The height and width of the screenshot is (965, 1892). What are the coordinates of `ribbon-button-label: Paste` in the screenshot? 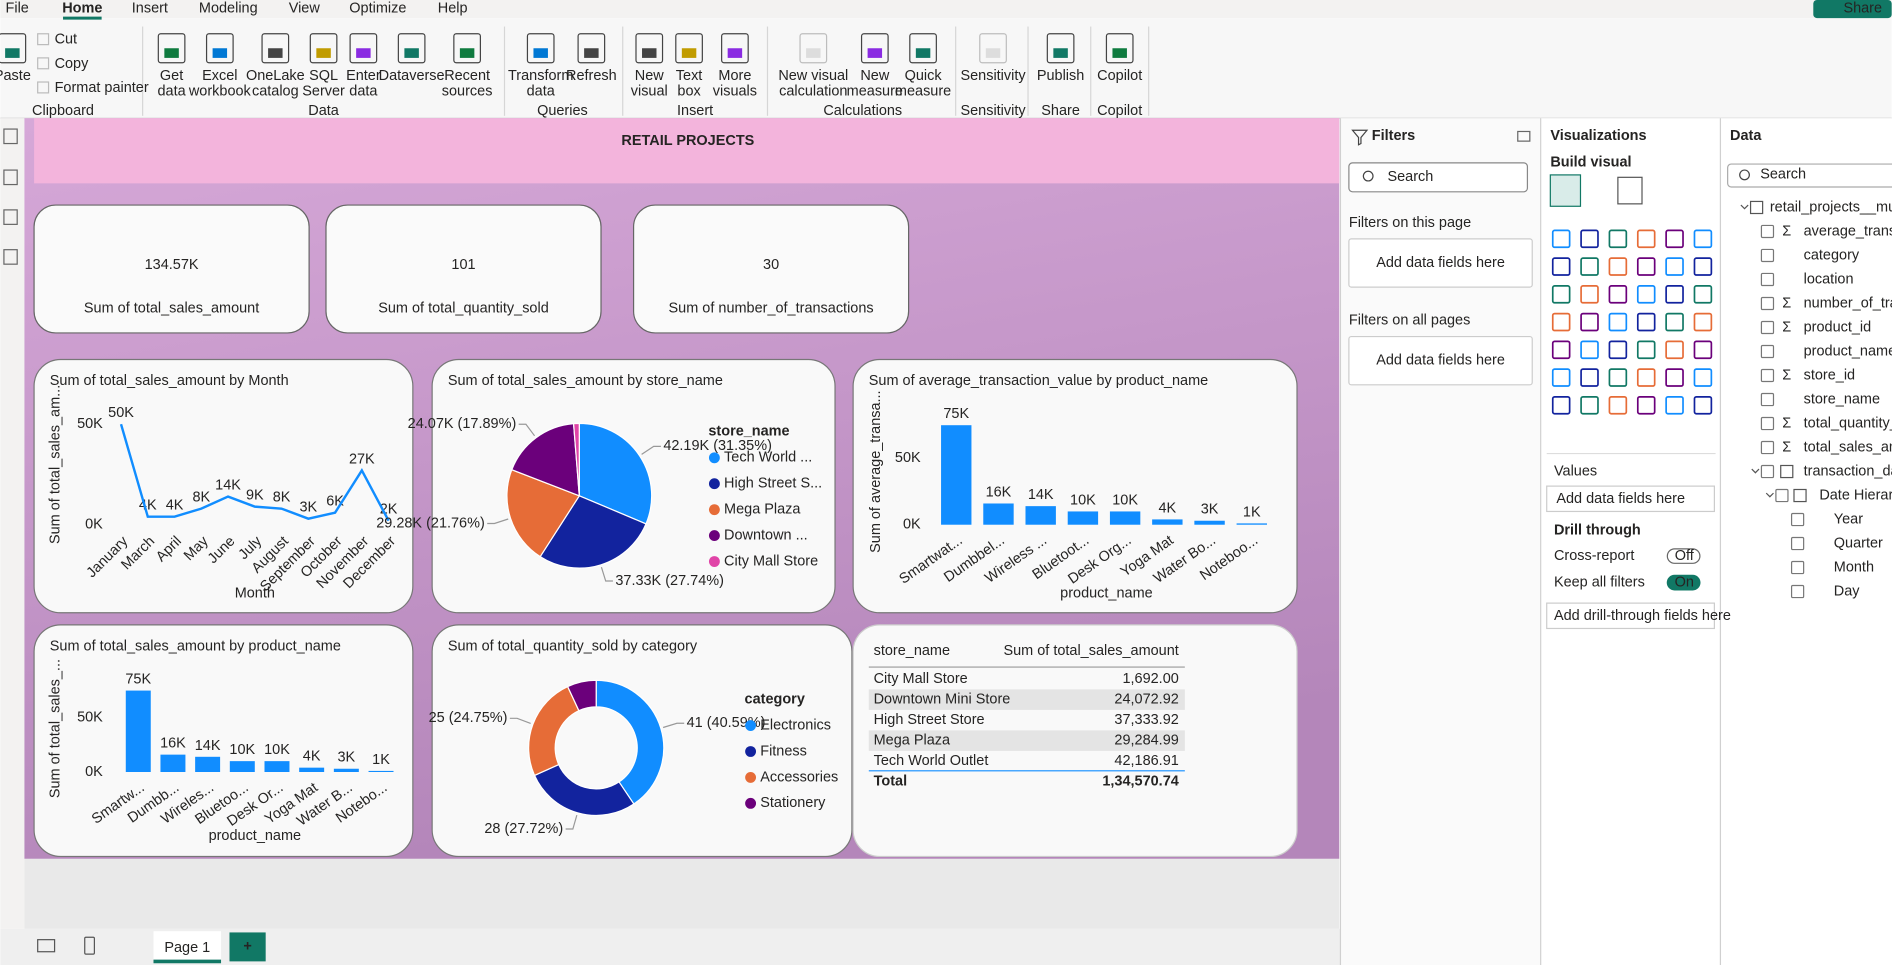 It's located at (15, 76).